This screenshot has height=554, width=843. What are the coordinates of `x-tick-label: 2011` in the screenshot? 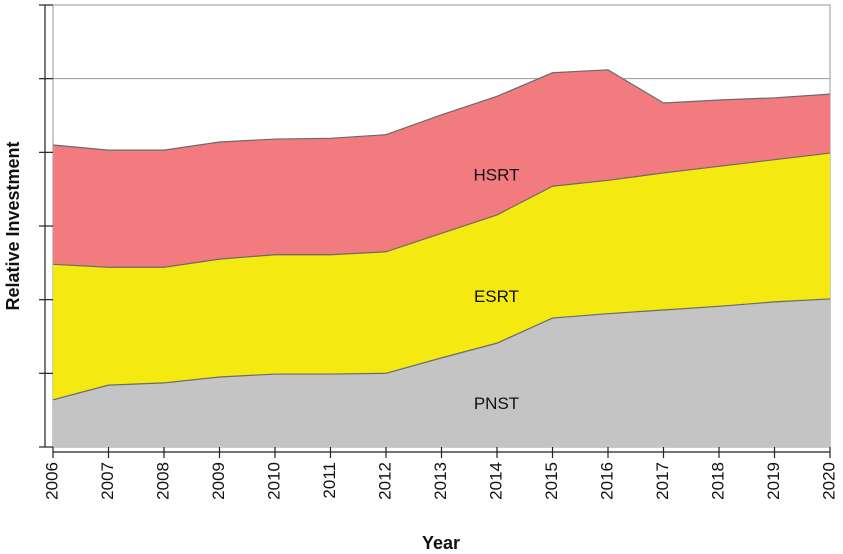 It's located at (329, 480).